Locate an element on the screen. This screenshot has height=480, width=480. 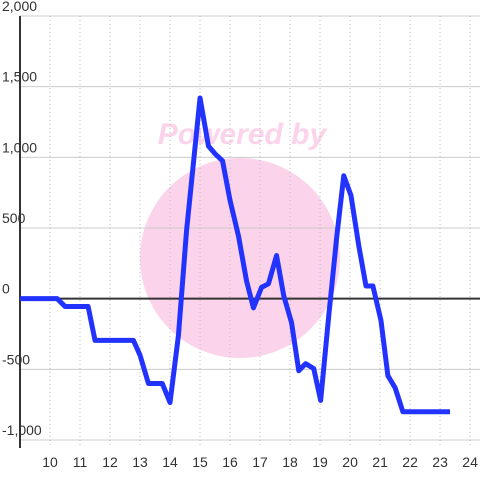
x-tick-label: 13 is located at coordinates (140, 462).